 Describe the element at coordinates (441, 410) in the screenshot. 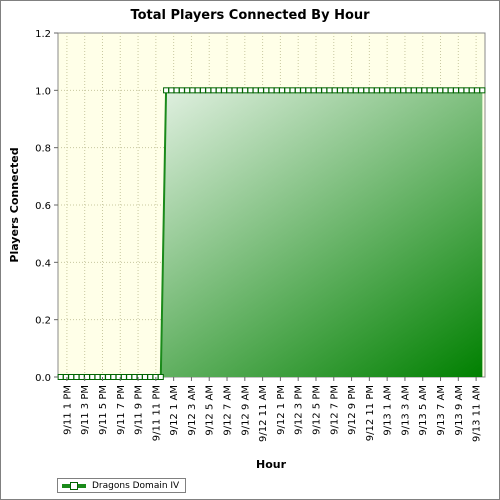

I see `x-tick-label: 9/13 7 AM` at that location.